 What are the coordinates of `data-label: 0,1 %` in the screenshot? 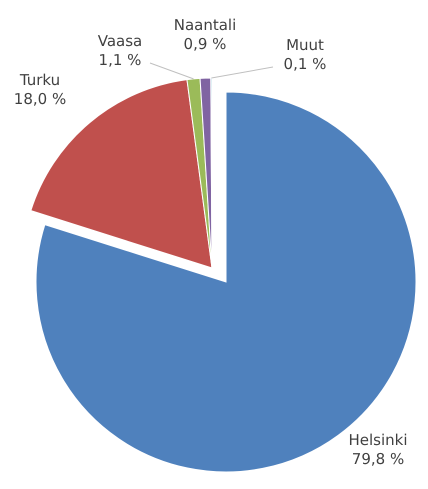 It's located at (305, 63).